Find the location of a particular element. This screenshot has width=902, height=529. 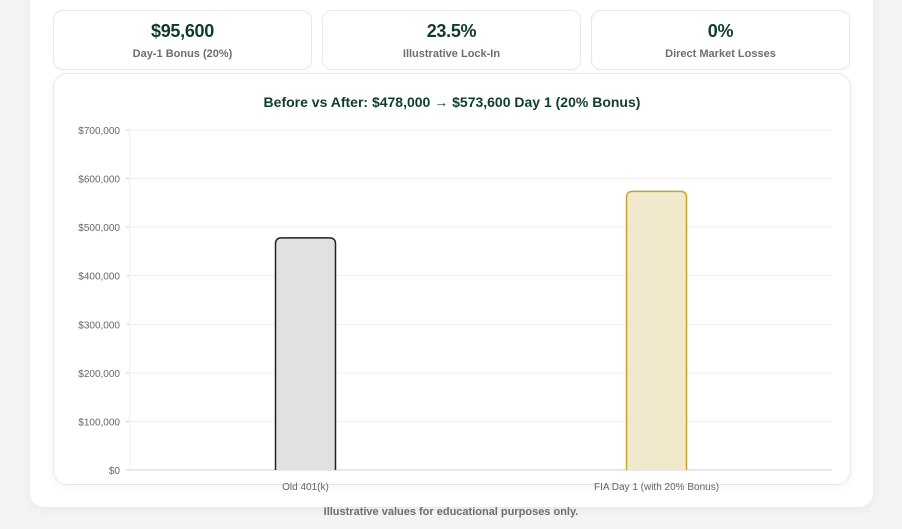

stat-label: Illustrative Lock-In is located at coordinates (451, 54).